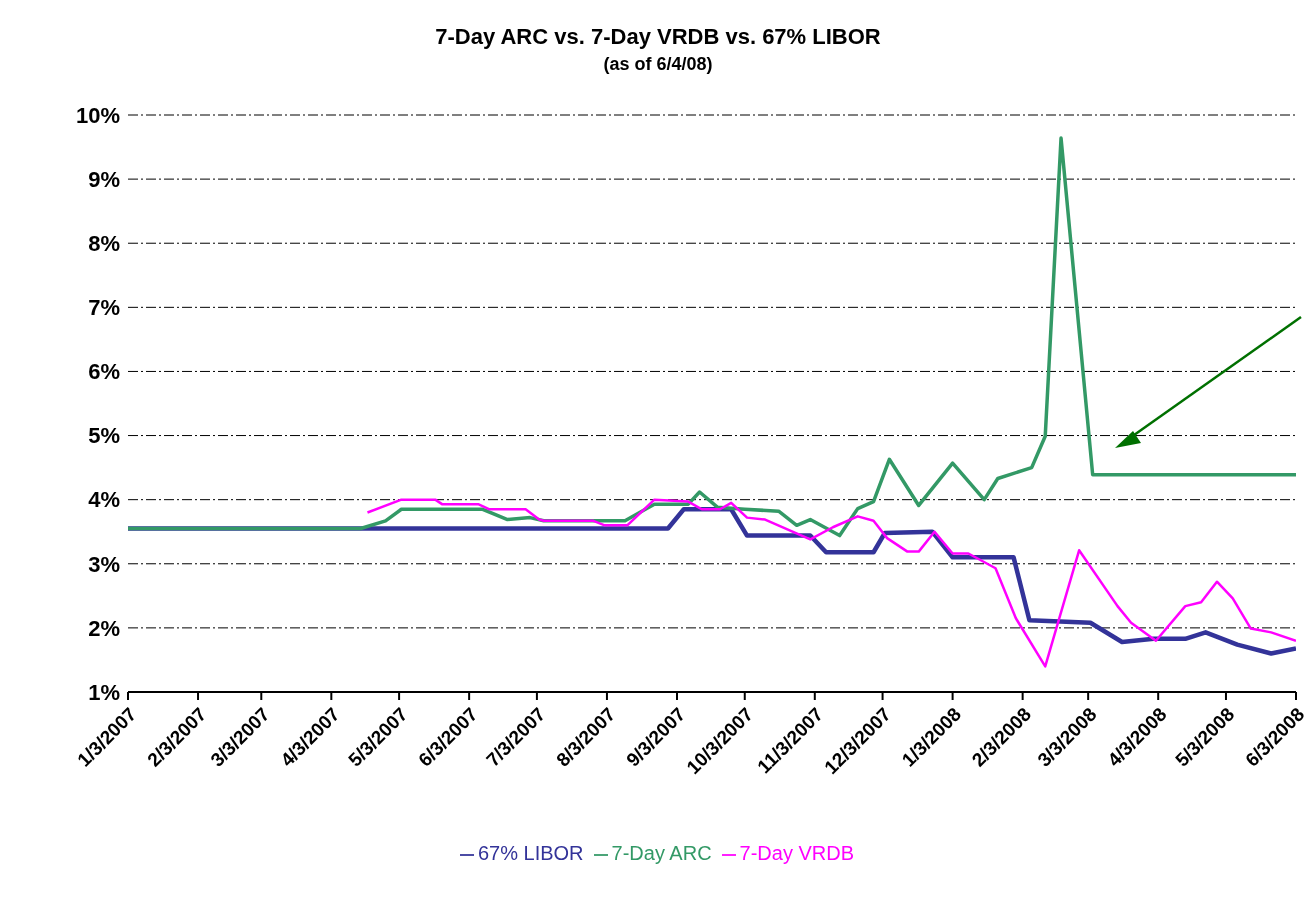  What do you see at coordinates (104, 500) in the screenshot?
I see `y-tick-label: 4%` at bounding box center [104, 500].